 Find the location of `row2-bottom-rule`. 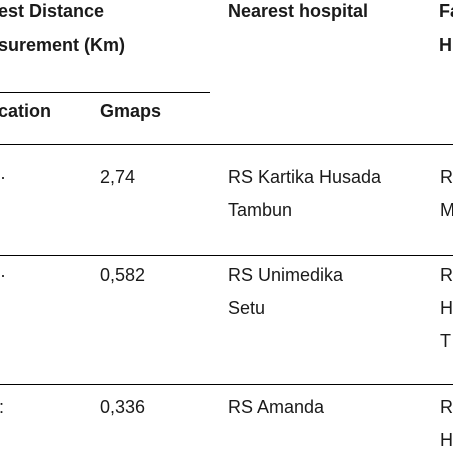

row2-bottom-rule is located at coordinates (226, 384).